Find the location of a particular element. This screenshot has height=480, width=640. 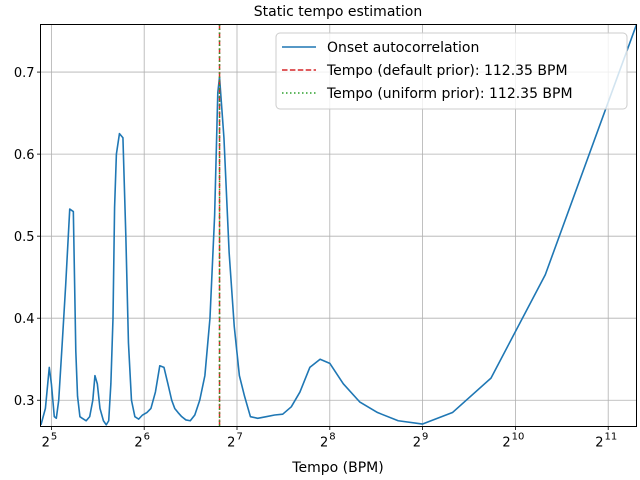

x-tick-exponent: 11 is located at coordinates (610, 437).